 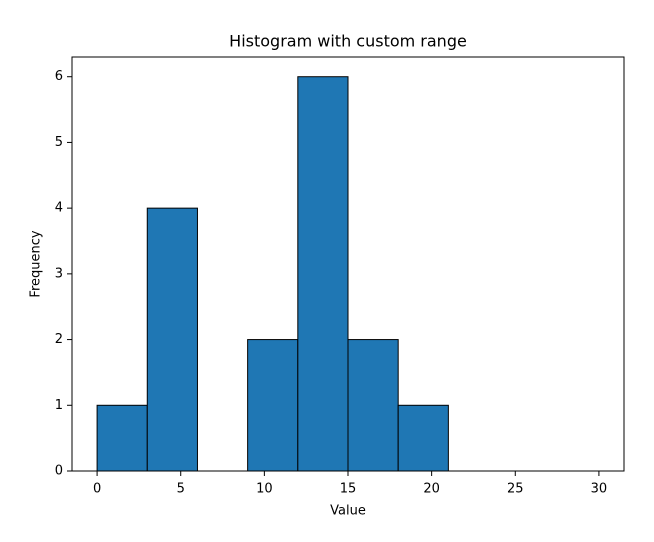 What do you see at coordinates (515, 489) in the screenshot?
I see `x-tick-label: 25` at bounding box center [515, 489].